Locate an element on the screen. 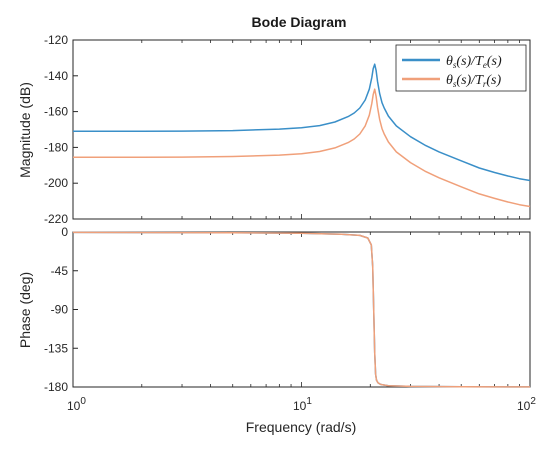  phase-ytick-label: -45 is located at coordinates (60, 271).